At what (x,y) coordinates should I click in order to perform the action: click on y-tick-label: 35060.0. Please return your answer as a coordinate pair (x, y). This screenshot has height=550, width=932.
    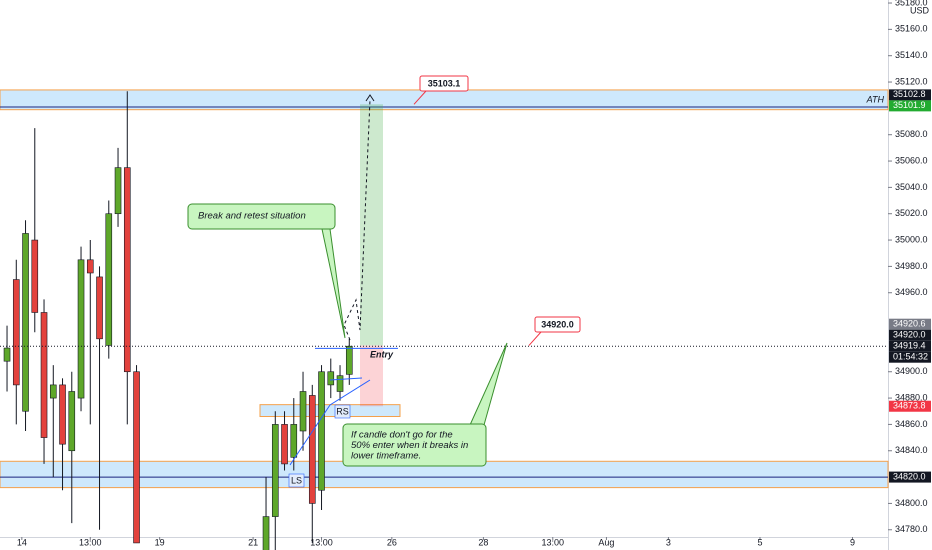
    Looking at the image, I should click on (911, 160).